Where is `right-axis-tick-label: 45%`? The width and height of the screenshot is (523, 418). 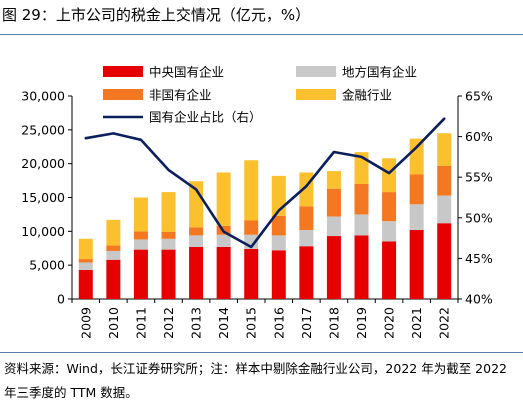
right-axis-tick-label: 45% is located at coordinates (479, 258).